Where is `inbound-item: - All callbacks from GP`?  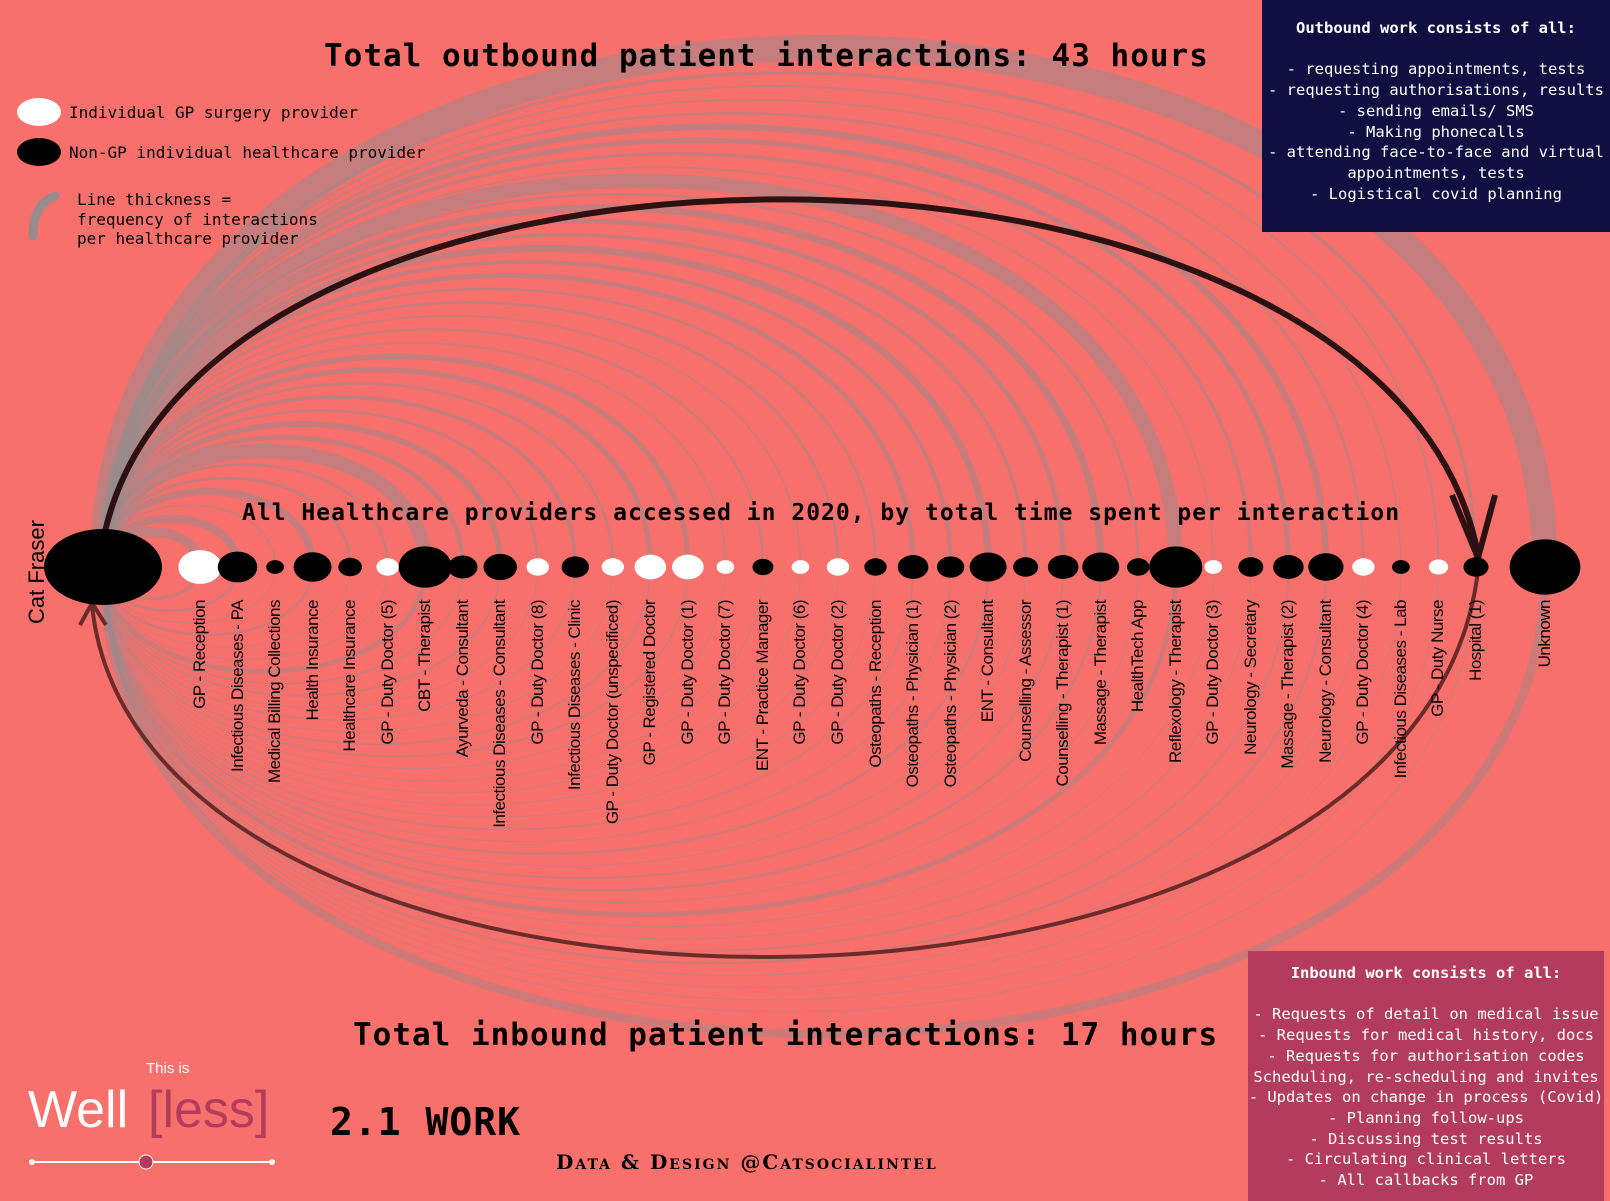
inbound-item: - All callbacks from GP is located at coordinates (1426, 1180).